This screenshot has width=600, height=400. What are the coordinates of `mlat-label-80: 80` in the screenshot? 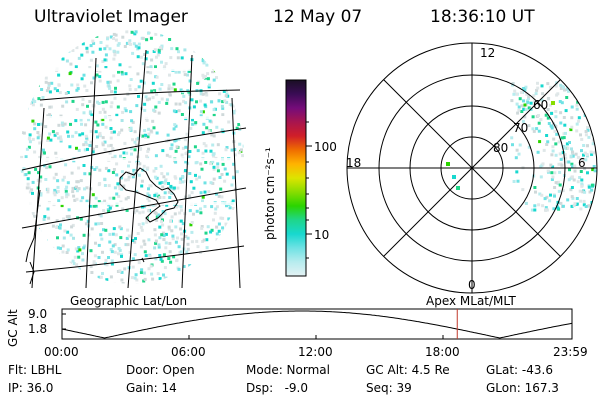 It's located at (501, 148).